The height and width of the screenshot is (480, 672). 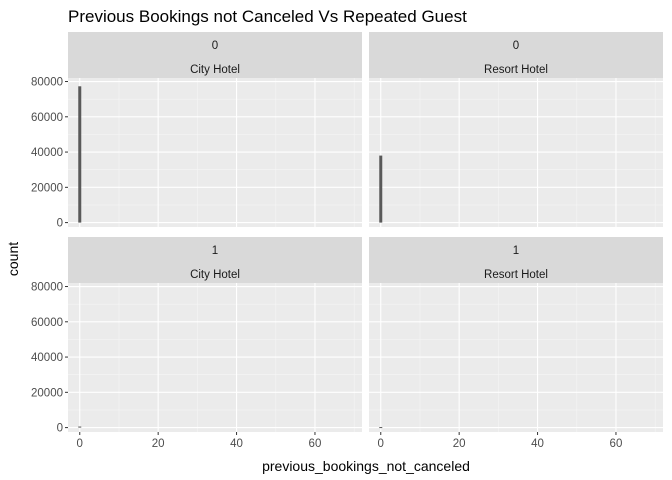 What do you see at coordinates (366, 466) in the screenshot?
I see `x-axis-title: previous_bookings_not_canceled` at bounding box center [366, 466].